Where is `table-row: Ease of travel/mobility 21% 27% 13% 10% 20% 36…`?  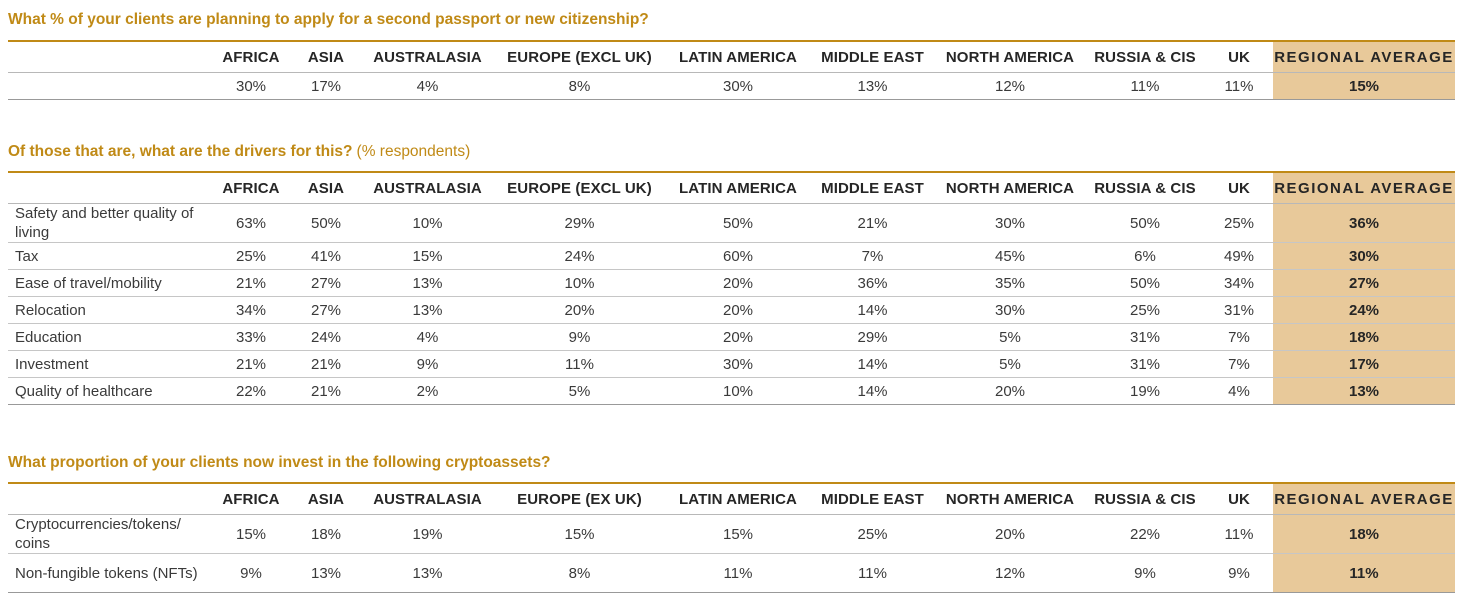
table-row: Ease of travel/mobility 21% 27% 13% 10% 20% 36… is located at coordinates (731, 283).